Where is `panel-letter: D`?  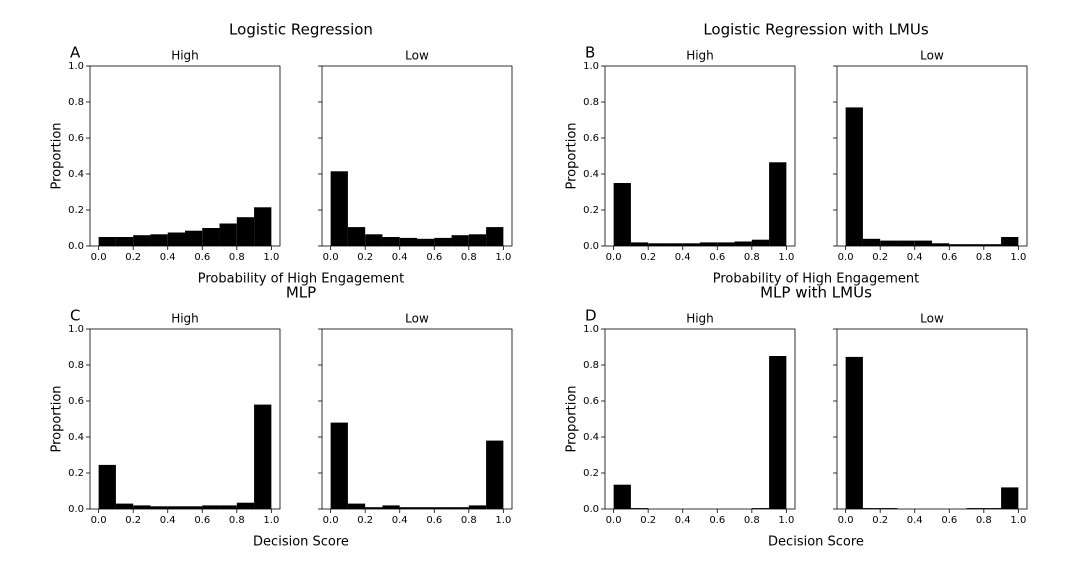 panel-letter: D is located at coordinates (591, 316).